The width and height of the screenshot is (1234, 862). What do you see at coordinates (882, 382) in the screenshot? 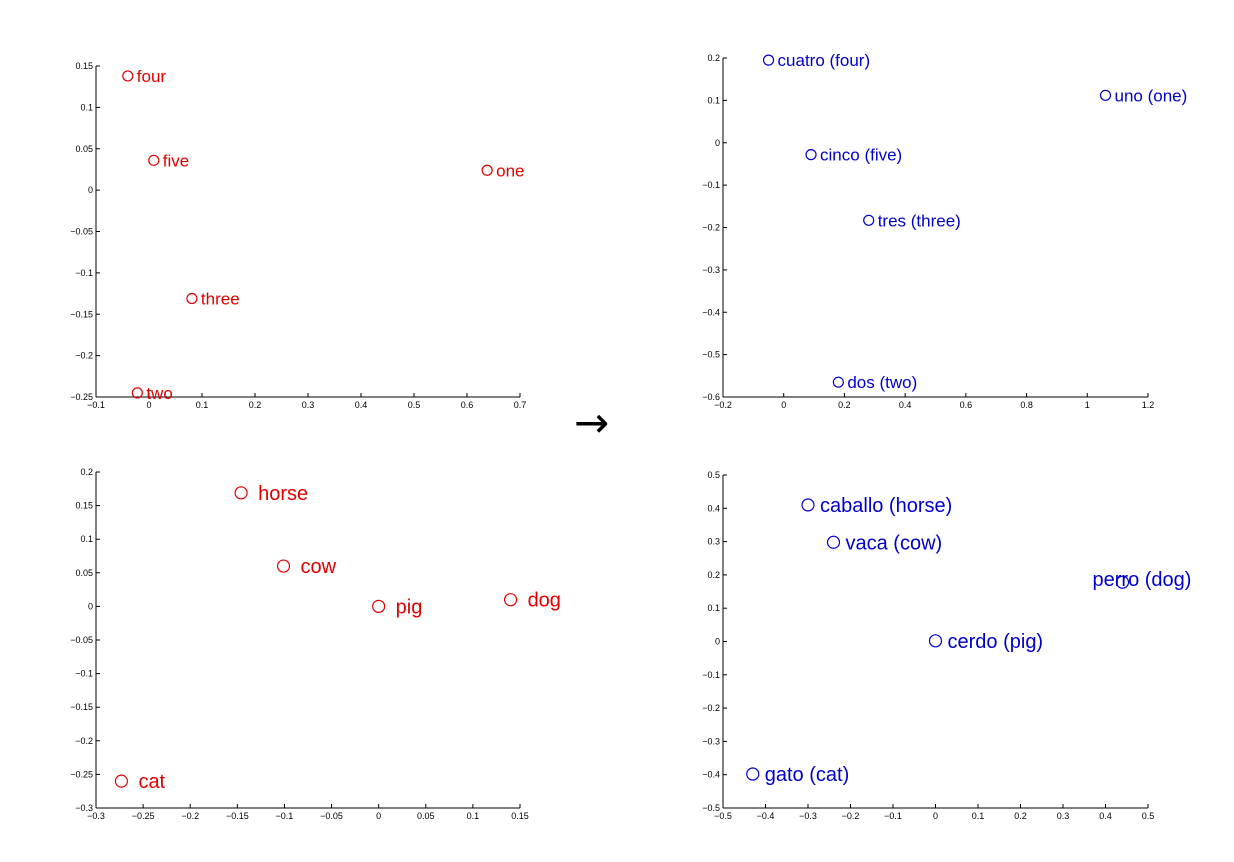
I see `data-point-label: dos (two)` at bounding box center [882, 382].